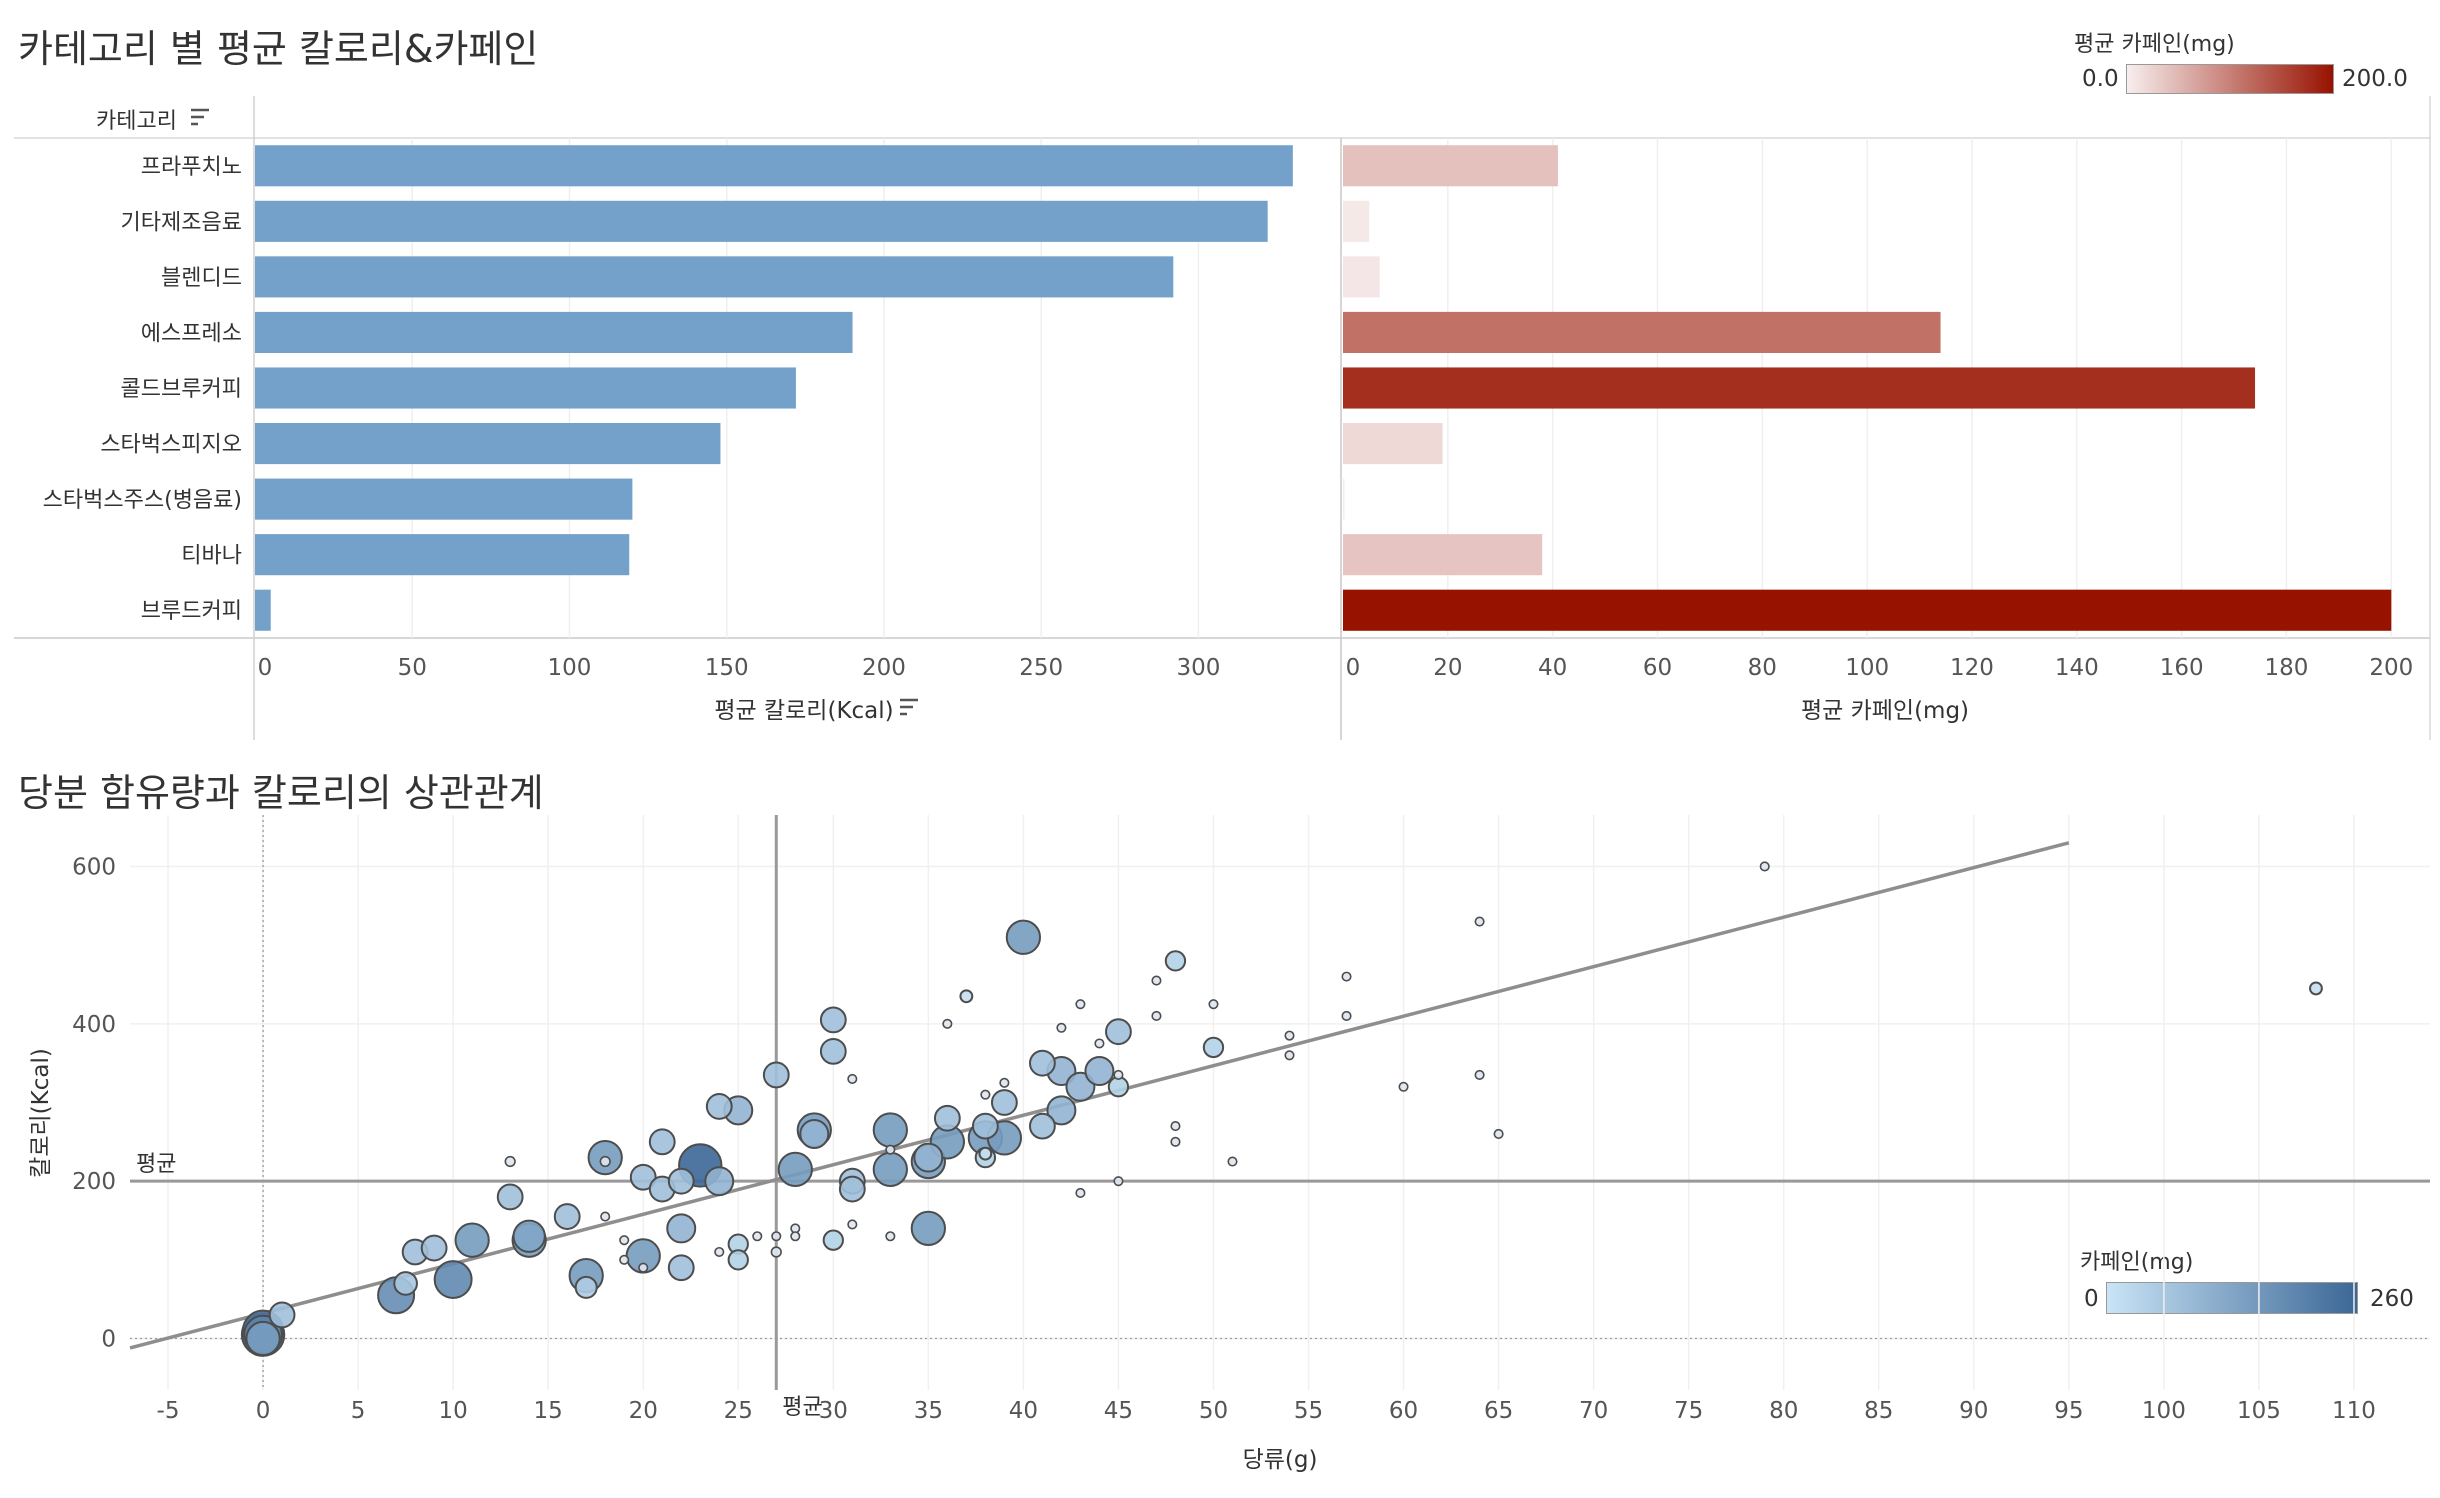 The image size is (2440, 1498). What do you see at coordinates (136, 121) in the screenshot?
I see `category-header: 카테고리` at bounding box center [136, 121].